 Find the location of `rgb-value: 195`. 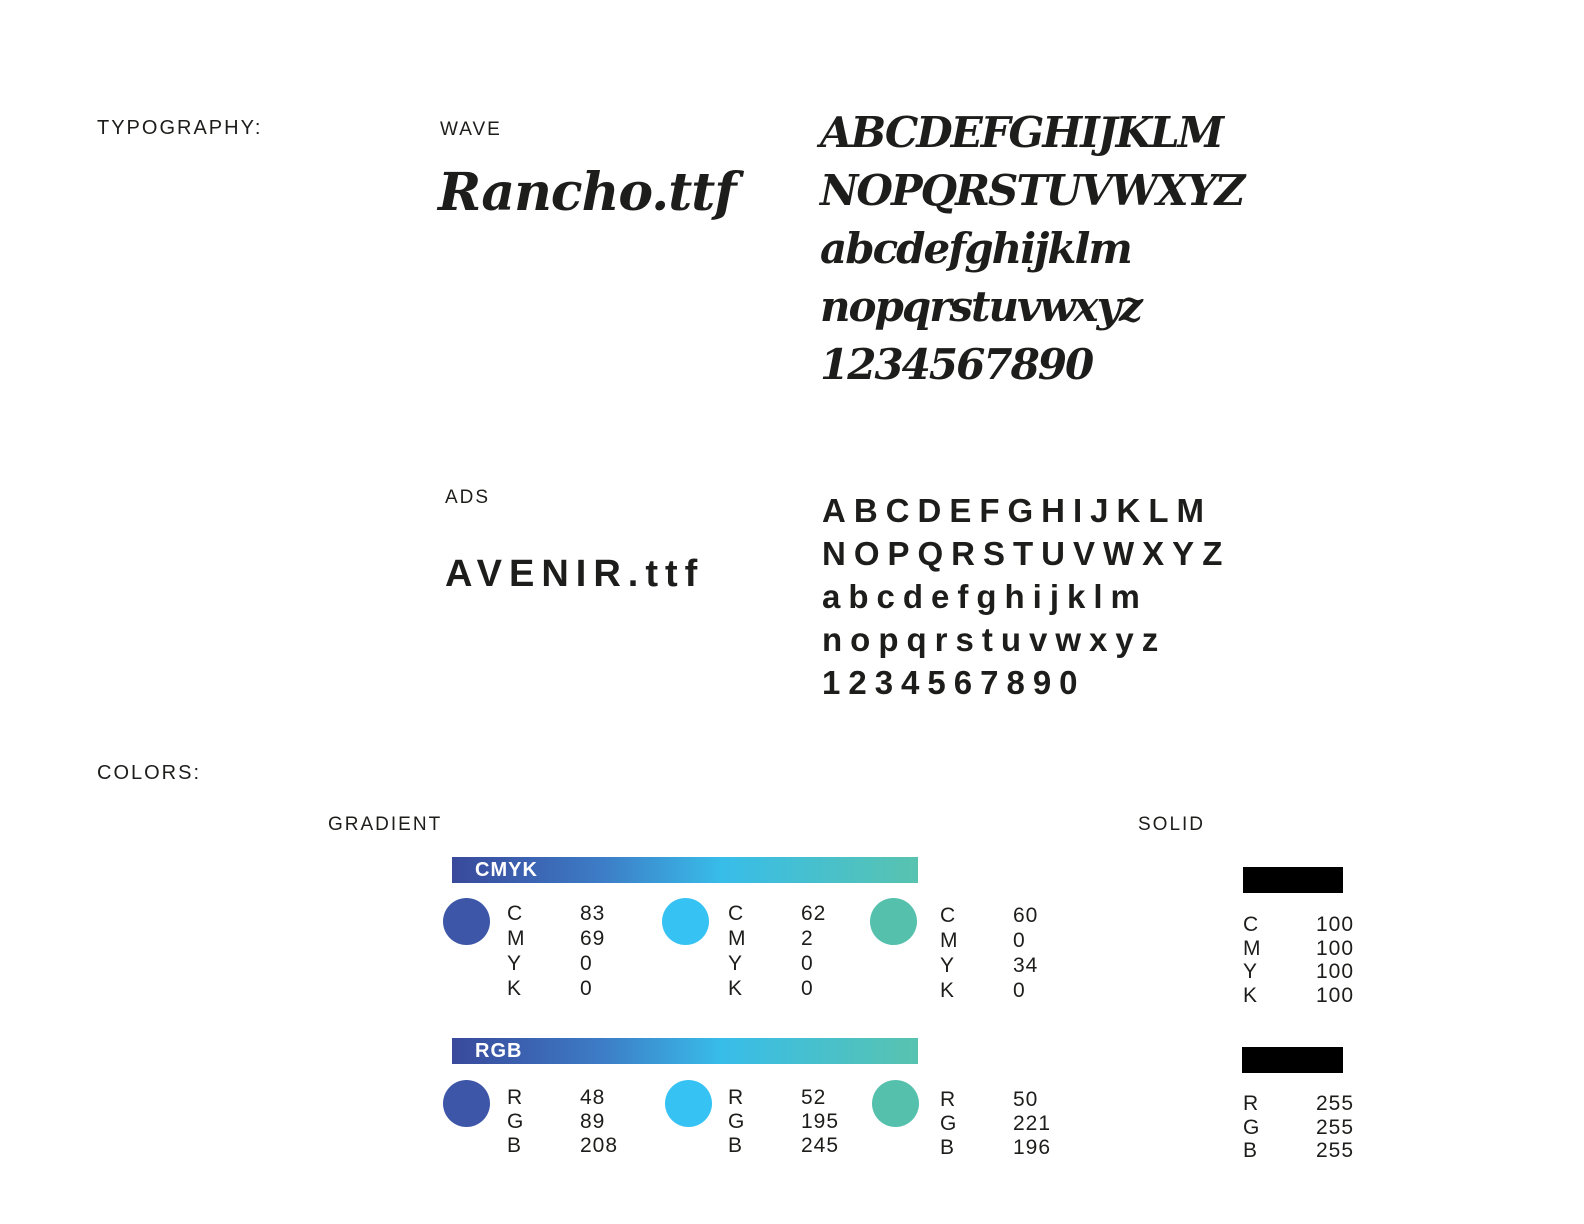

rgb-value: 195 is located at coordinates (820, 1121).